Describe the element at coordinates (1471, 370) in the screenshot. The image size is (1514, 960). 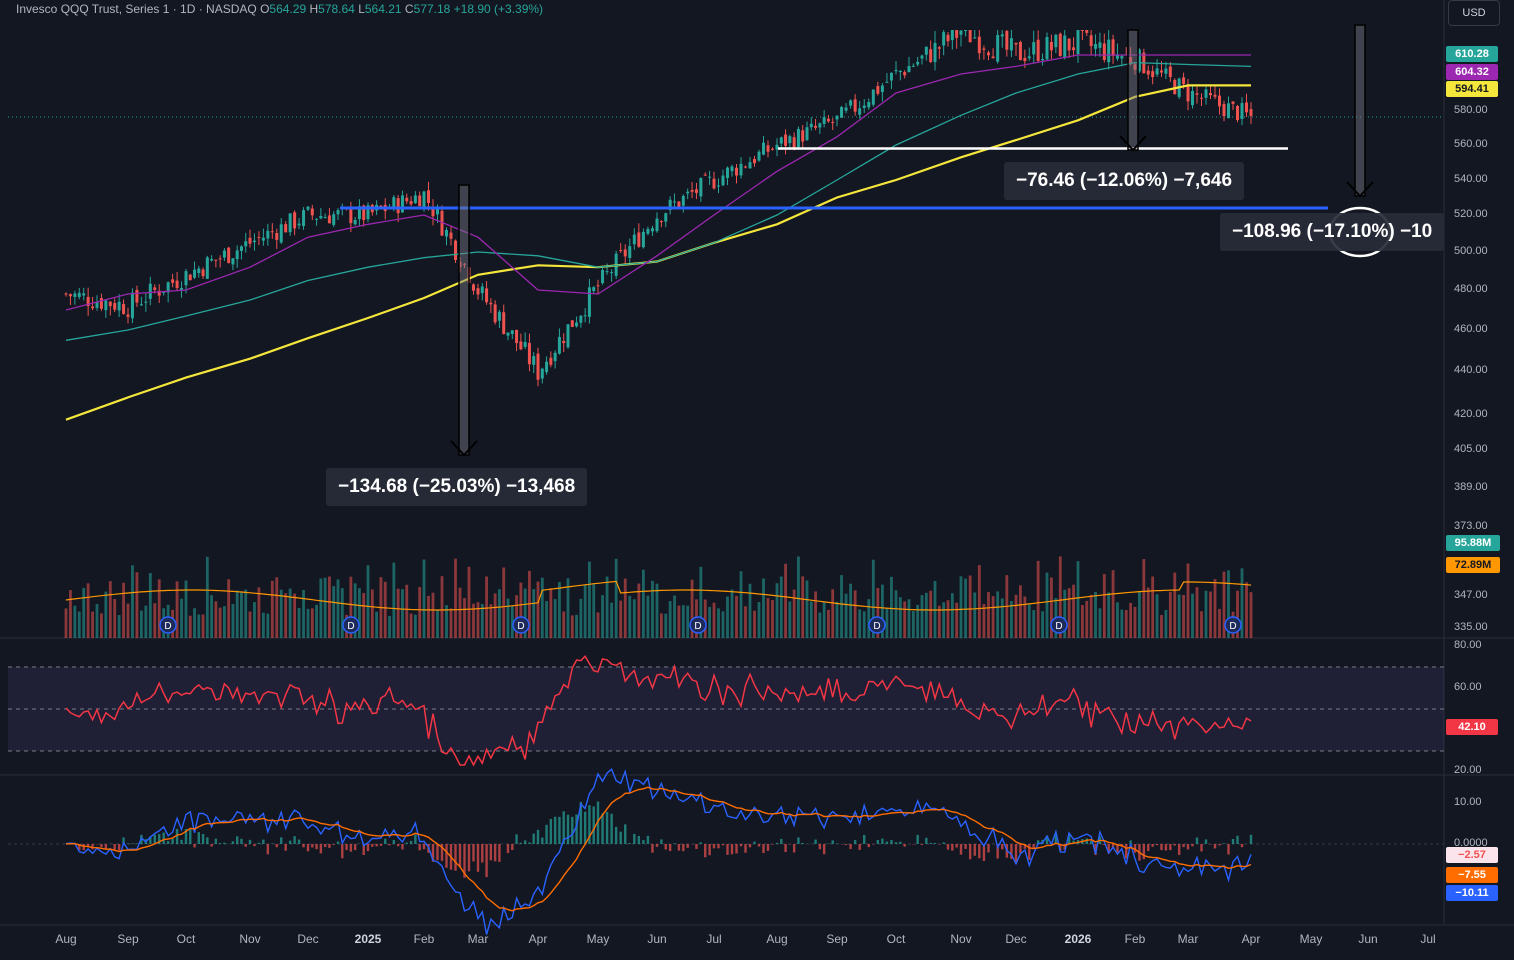
I see `price-axis-label: 440.00` at that location.